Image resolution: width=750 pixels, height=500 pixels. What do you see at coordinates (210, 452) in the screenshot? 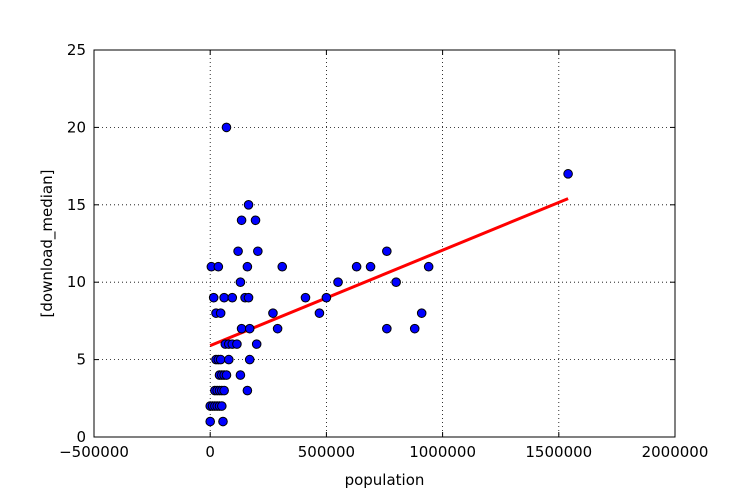
I see `x-tick-label: 0` at bounding box center [210, 452].